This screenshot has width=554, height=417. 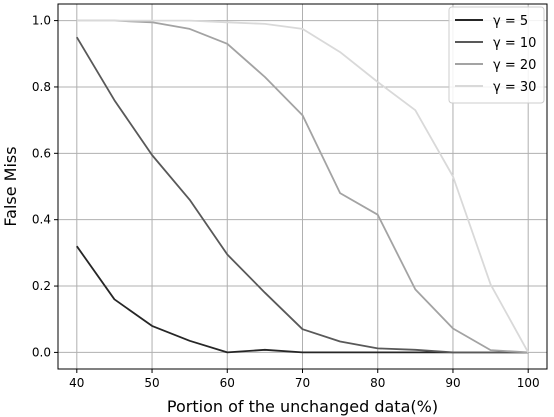 What do you see at coordinates (514, 87) in the screenshot?
I see `legend-label: γ = 30` at bounding box center [514, 87].